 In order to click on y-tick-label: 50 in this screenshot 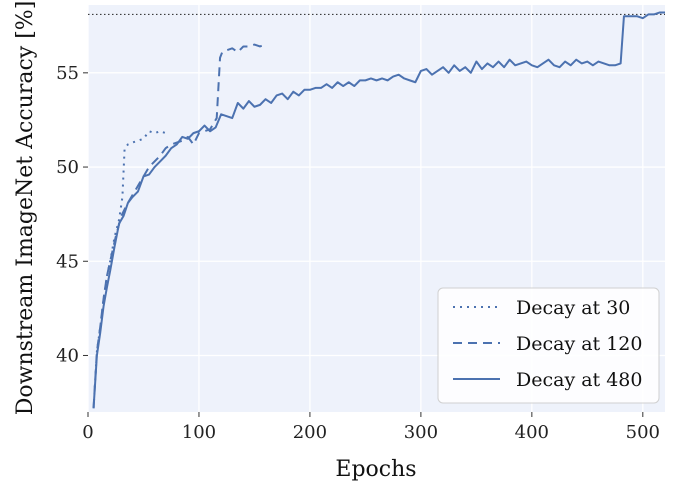, I will do `click(67, 167)`.